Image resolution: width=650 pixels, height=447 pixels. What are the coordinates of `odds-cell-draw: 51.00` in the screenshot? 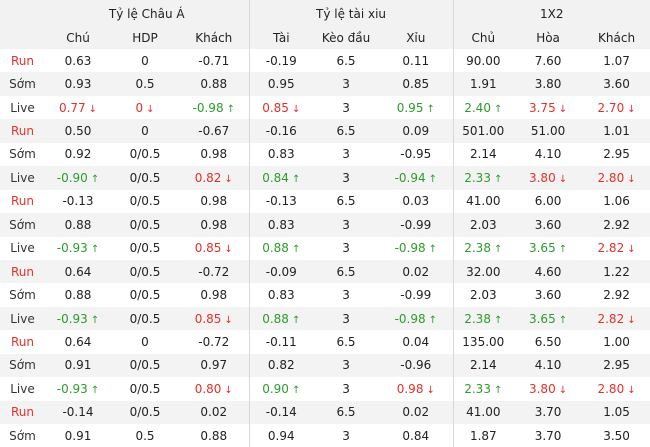 It's located at (548, 131).